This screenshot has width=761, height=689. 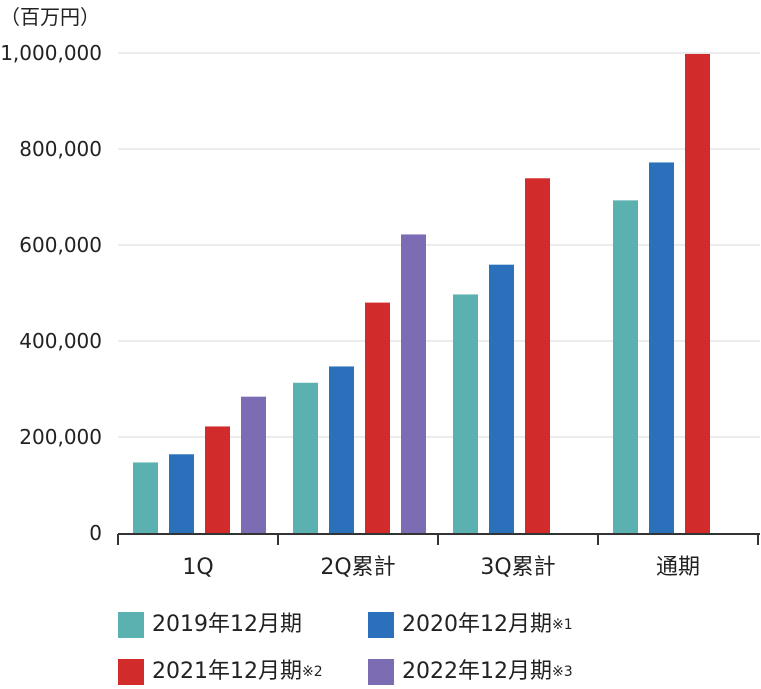 I want to click on x-category-label: 通期, so click(x=678, y=567).